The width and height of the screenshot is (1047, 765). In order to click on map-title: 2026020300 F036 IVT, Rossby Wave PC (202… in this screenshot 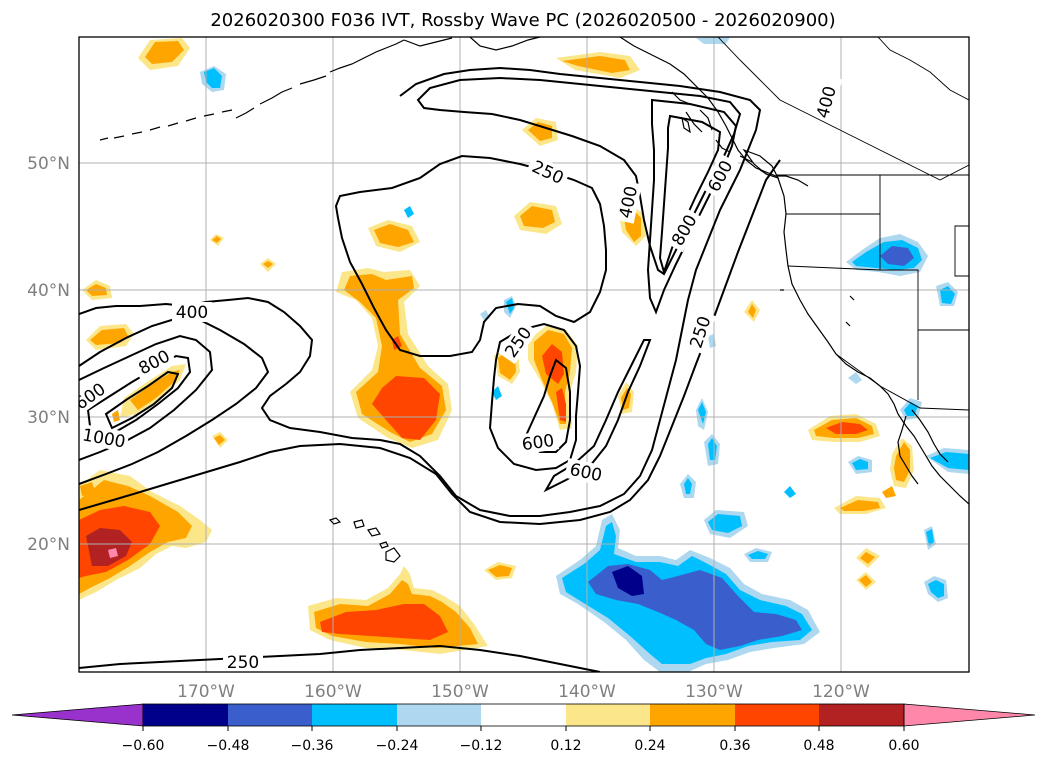, I will do `click(522, 20)`.